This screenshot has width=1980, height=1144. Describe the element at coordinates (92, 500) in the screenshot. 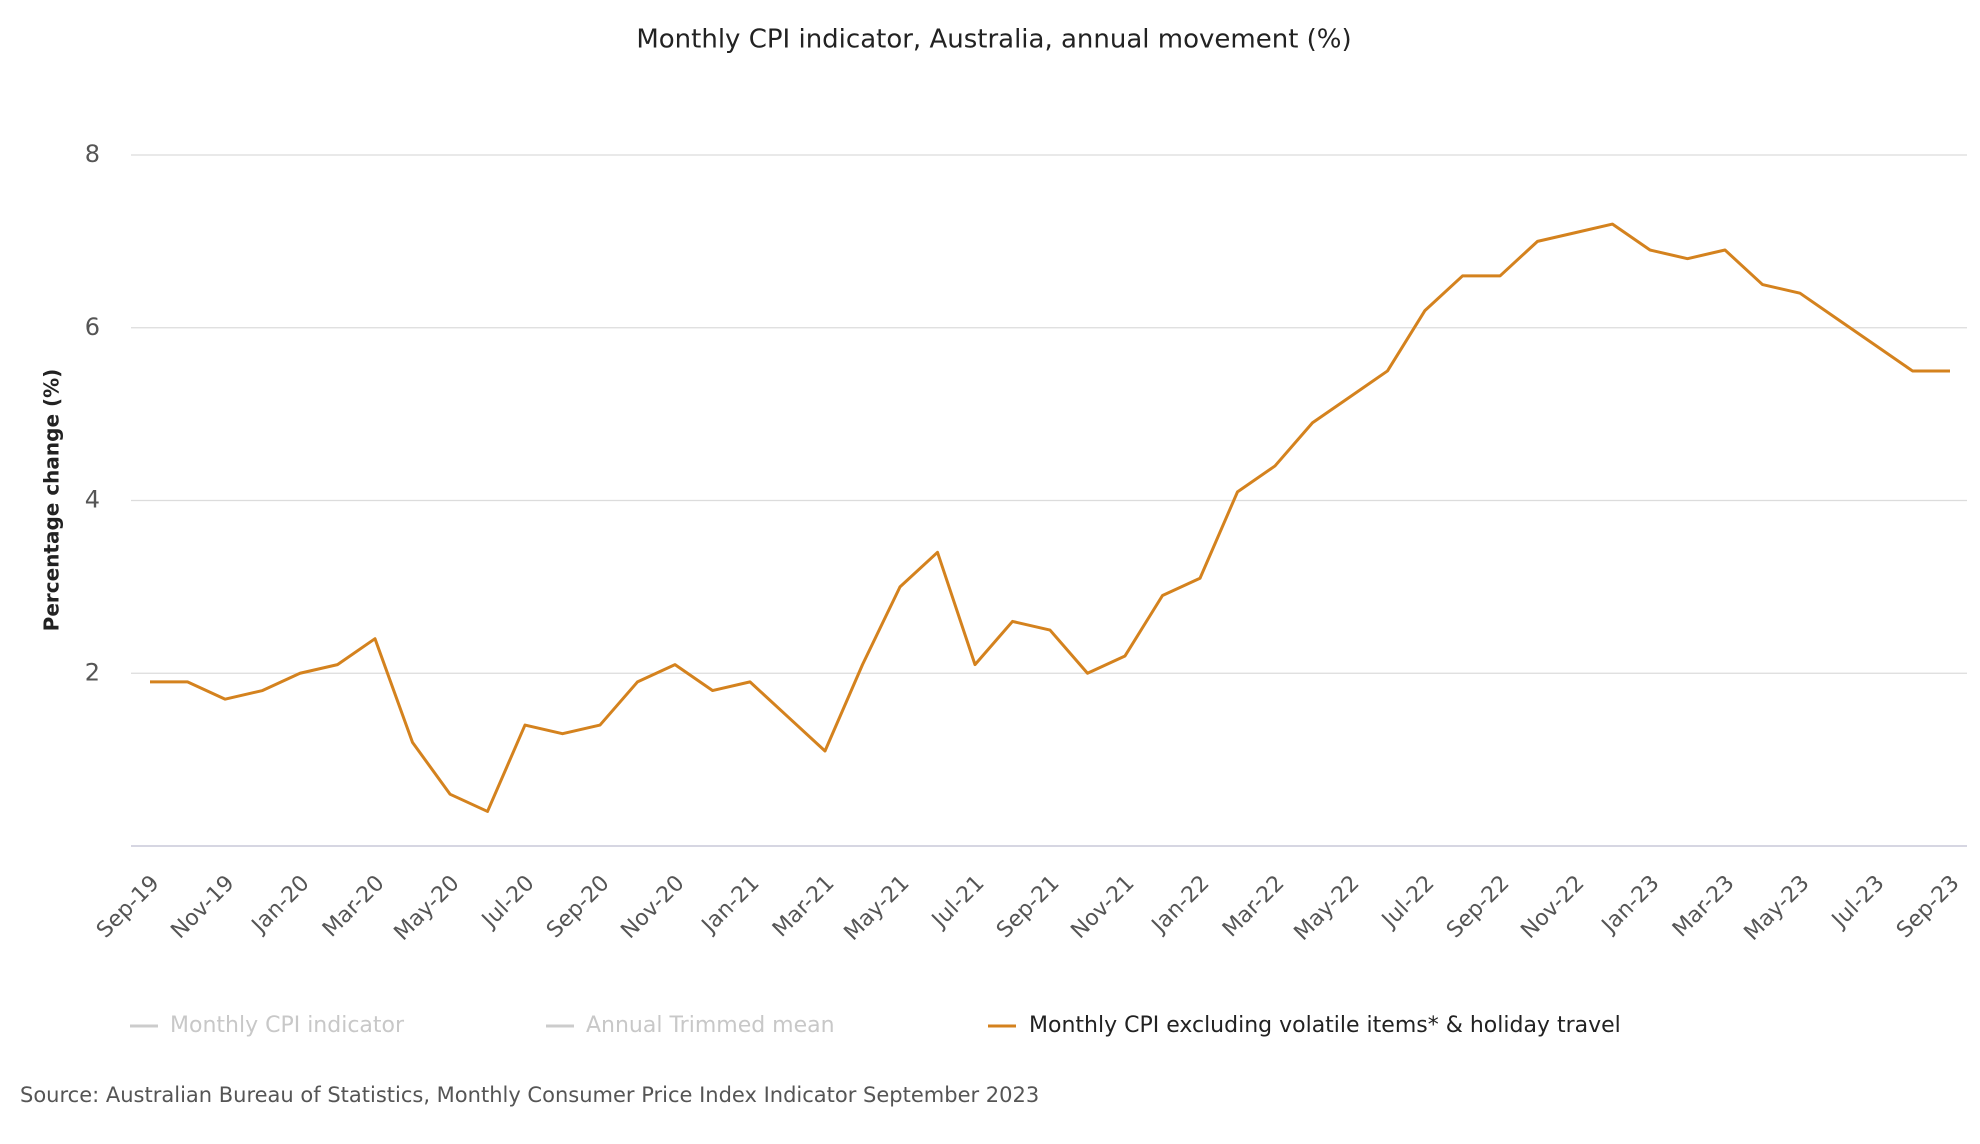

I see `y-tick-label: 4` at that location.